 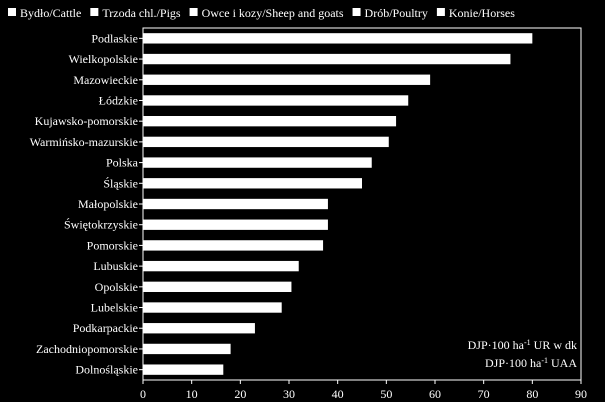 What do you see at coordinates (523, 354) in the screenshot?
I see `unit-annotation: DJP·100 ha-1 UR w dk DJP·100 ha-1 UAA` at bounding box center [523, 354].